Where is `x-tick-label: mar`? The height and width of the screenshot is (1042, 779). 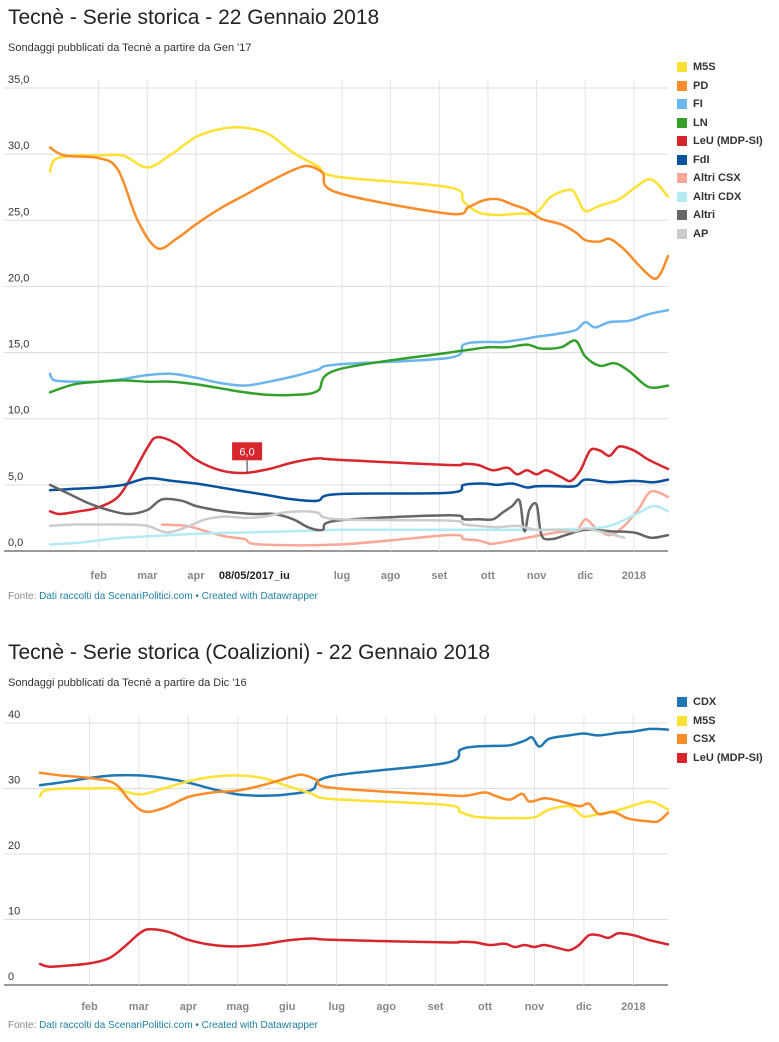
x-tick-label: mar is located at coordinates (139, 1007).